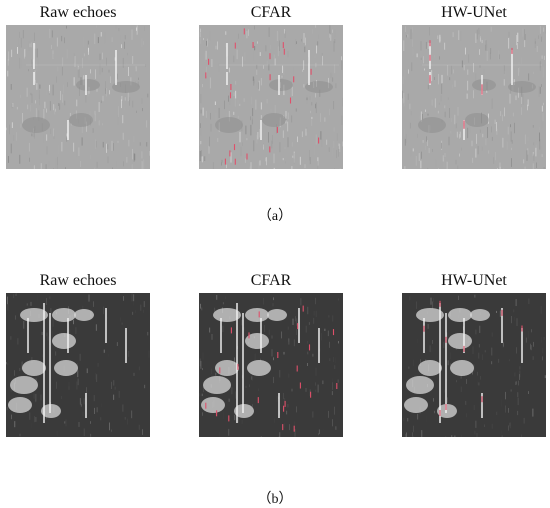 The width and height of the screenshot is (550, 508). I want to click on panel-b-raw: Raw echoes, so click(78, 346).